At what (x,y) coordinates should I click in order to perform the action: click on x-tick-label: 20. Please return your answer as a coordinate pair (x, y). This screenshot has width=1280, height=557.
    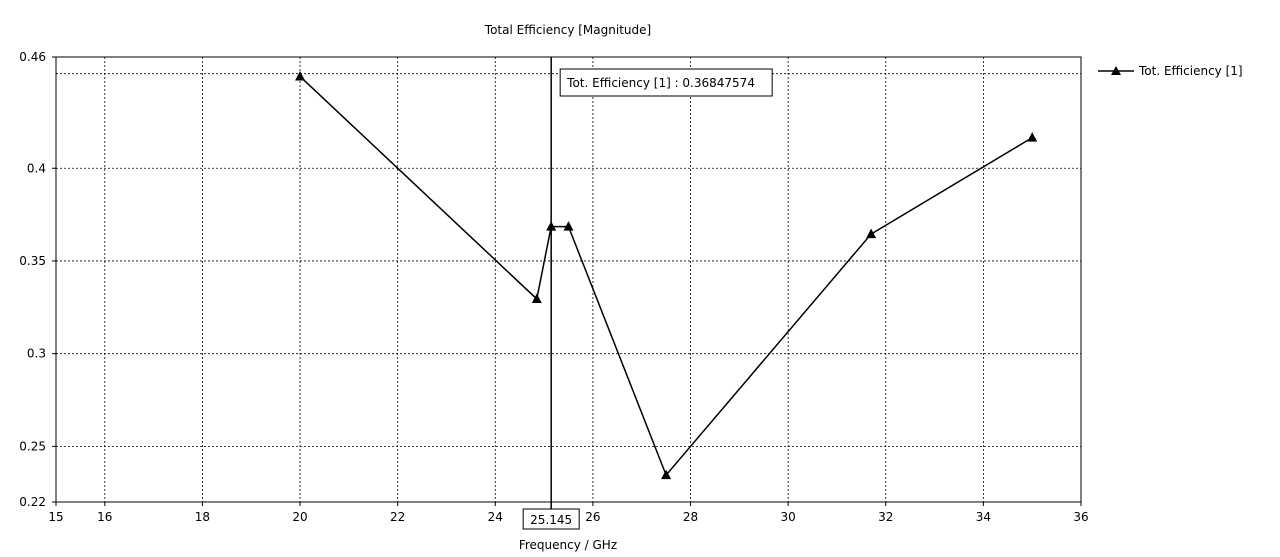
    Looking at the image, I should click on (299, 517).